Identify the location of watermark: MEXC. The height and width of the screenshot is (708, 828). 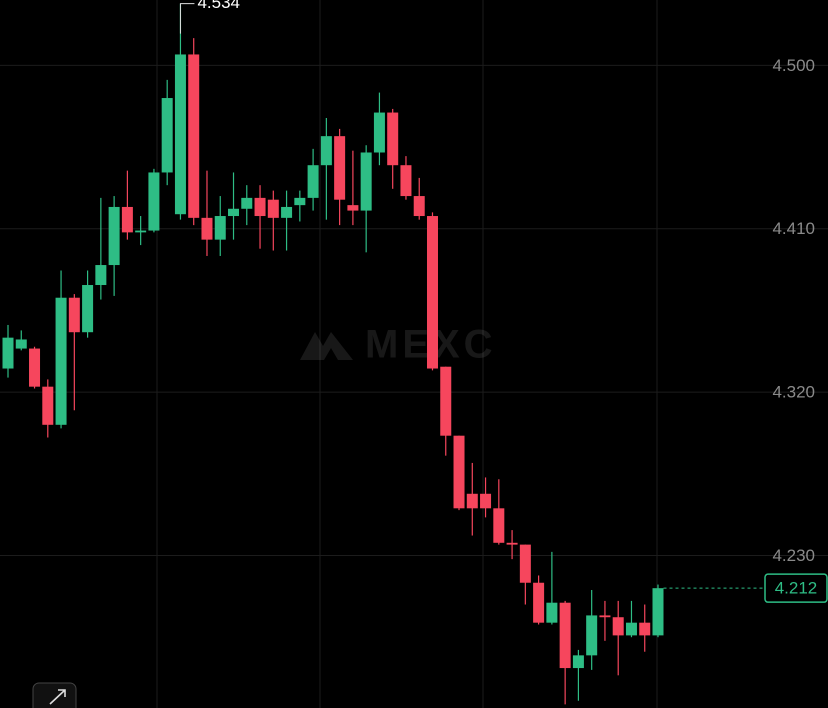
(396, 345).